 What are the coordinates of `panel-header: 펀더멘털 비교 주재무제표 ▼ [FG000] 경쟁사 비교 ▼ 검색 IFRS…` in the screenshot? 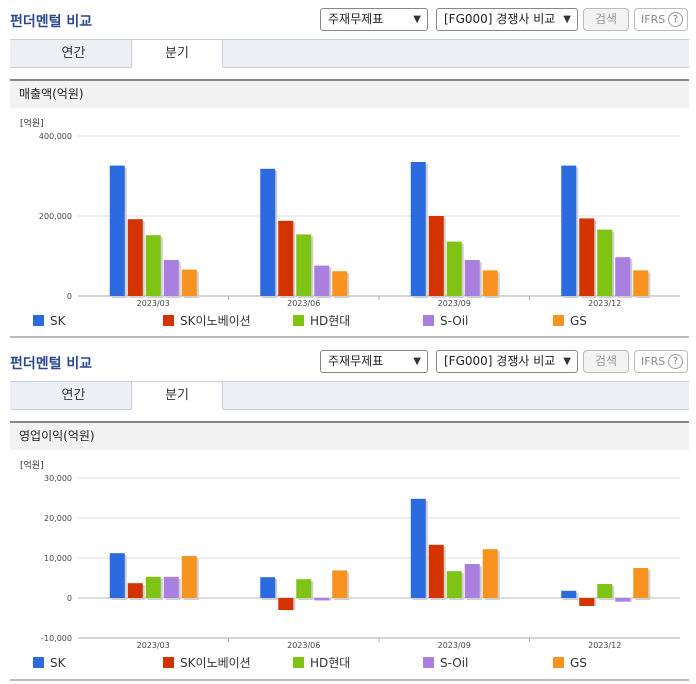 It's located at (348, 360).